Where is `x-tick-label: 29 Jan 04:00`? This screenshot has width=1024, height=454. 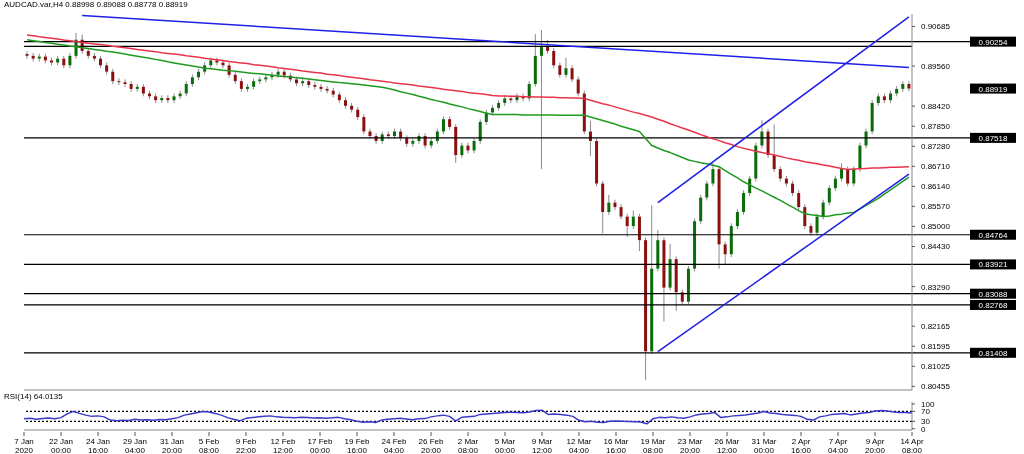 x-tick-label: 29 Jan 04:00 is located at coordinates (135, 445).